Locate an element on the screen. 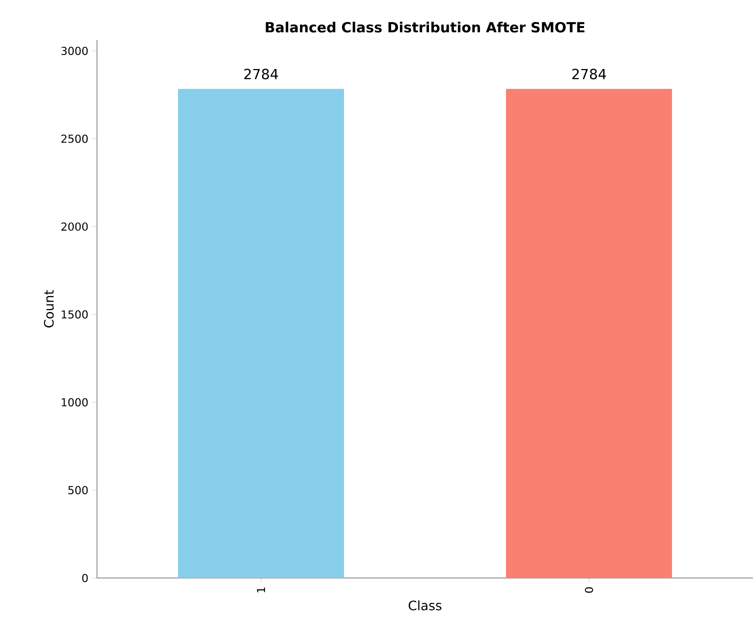 The image size is (753, 630). chart-title: Balanced Class Distribution After SMOTE is located at coordinates (425, 27).